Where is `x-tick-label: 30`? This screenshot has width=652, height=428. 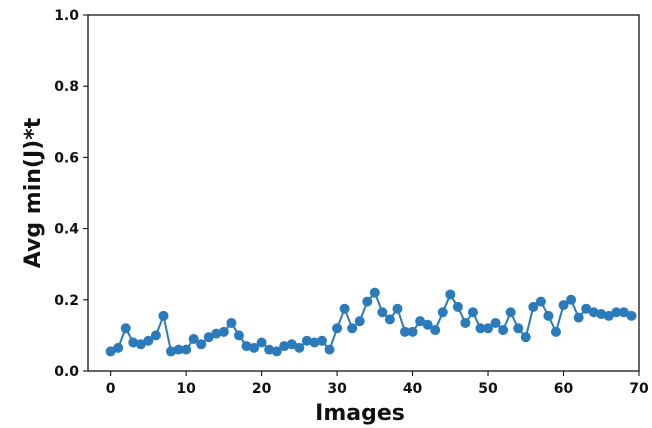
x-tick-label: 30 is located at coordinates (337, 389).